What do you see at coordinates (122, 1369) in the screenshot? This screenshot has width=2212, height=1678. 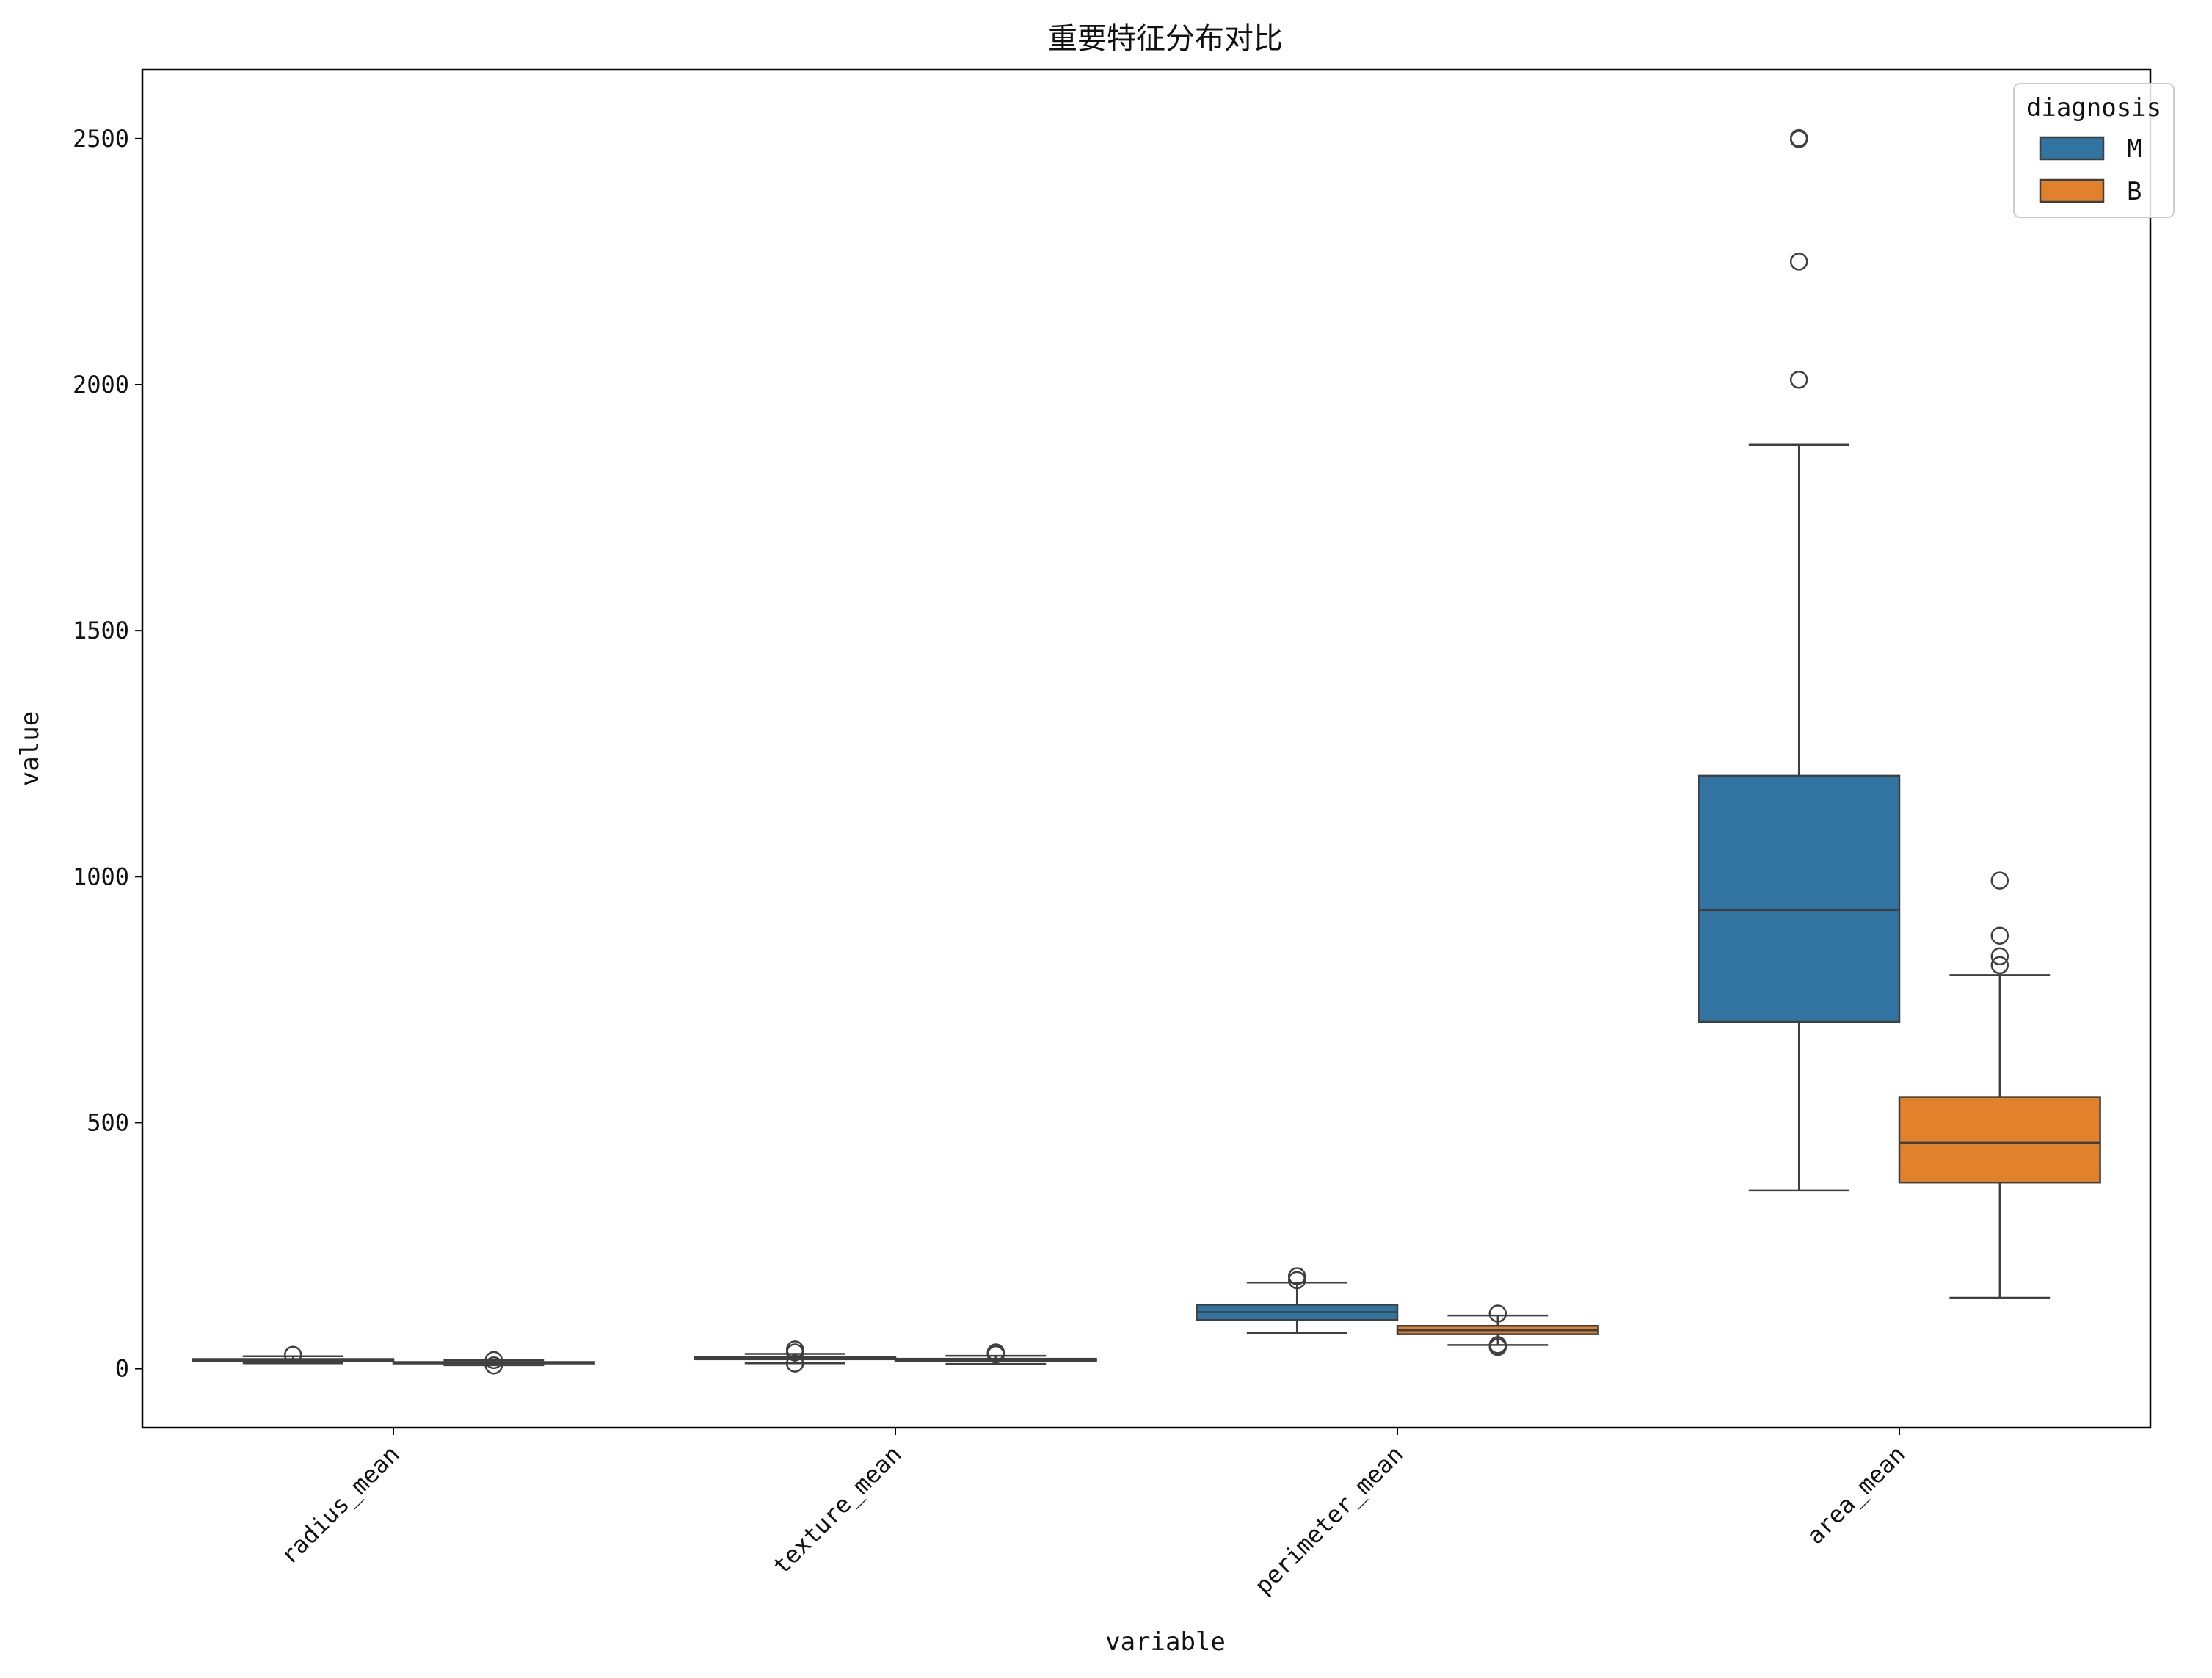 I see `y-tick-label: 0` at bounding box center [122, 1369].